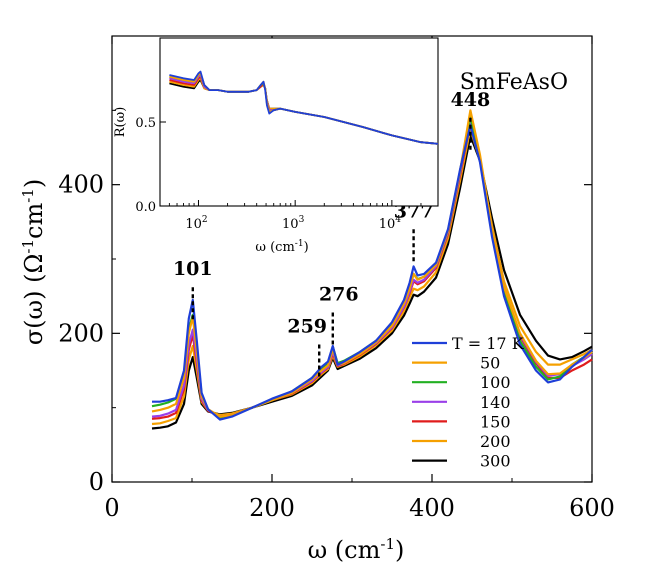  What do you see at coordinates (339, 295) in the screenshot?
I see `peak-label-276: 276` at bounding box center [339, 295].